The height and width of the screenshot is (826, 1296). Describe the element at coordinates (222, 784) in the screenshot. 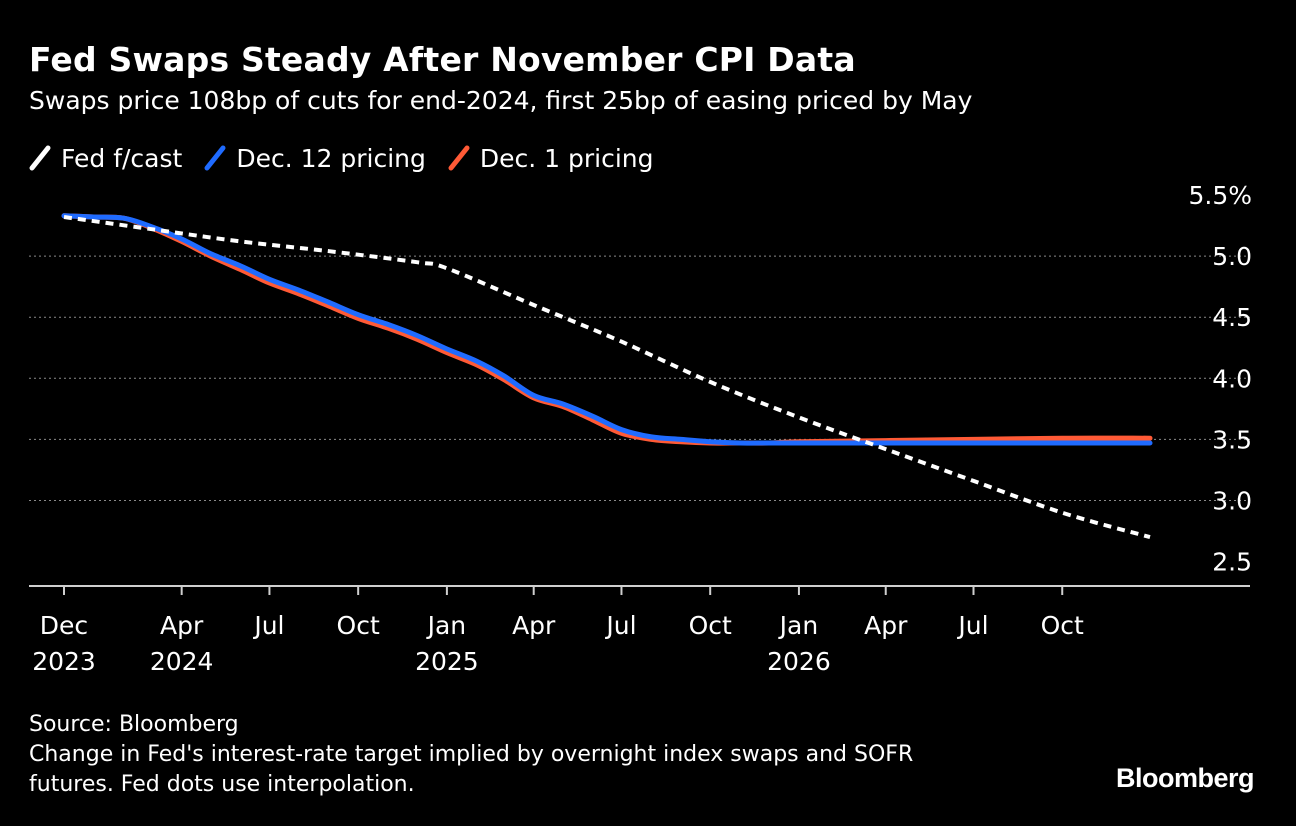

I see `methodology-note-line-2: futures. Fed dots use interpolation.` at that location.